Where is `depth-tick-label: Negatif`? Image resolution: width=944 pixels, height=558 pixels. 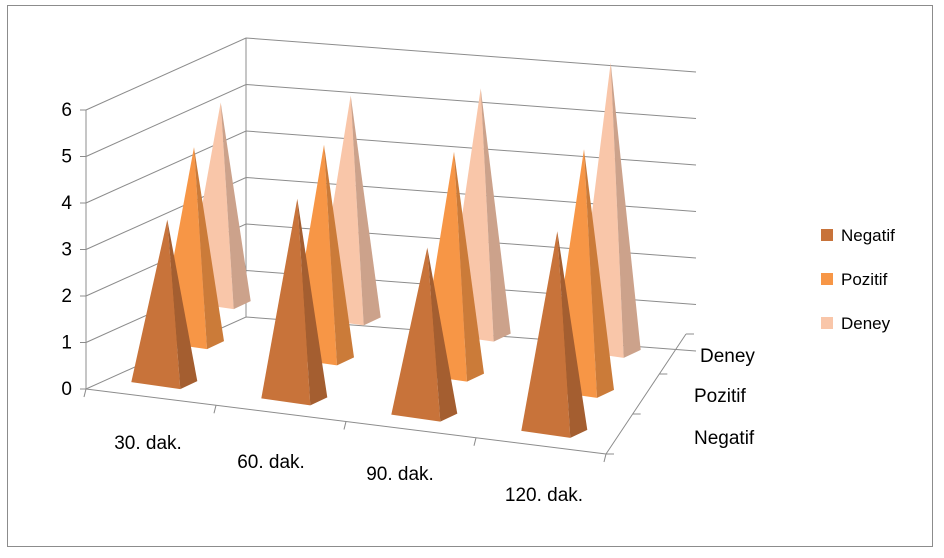
depth-tick-label: Negatif is located at coordinates (724, 438).